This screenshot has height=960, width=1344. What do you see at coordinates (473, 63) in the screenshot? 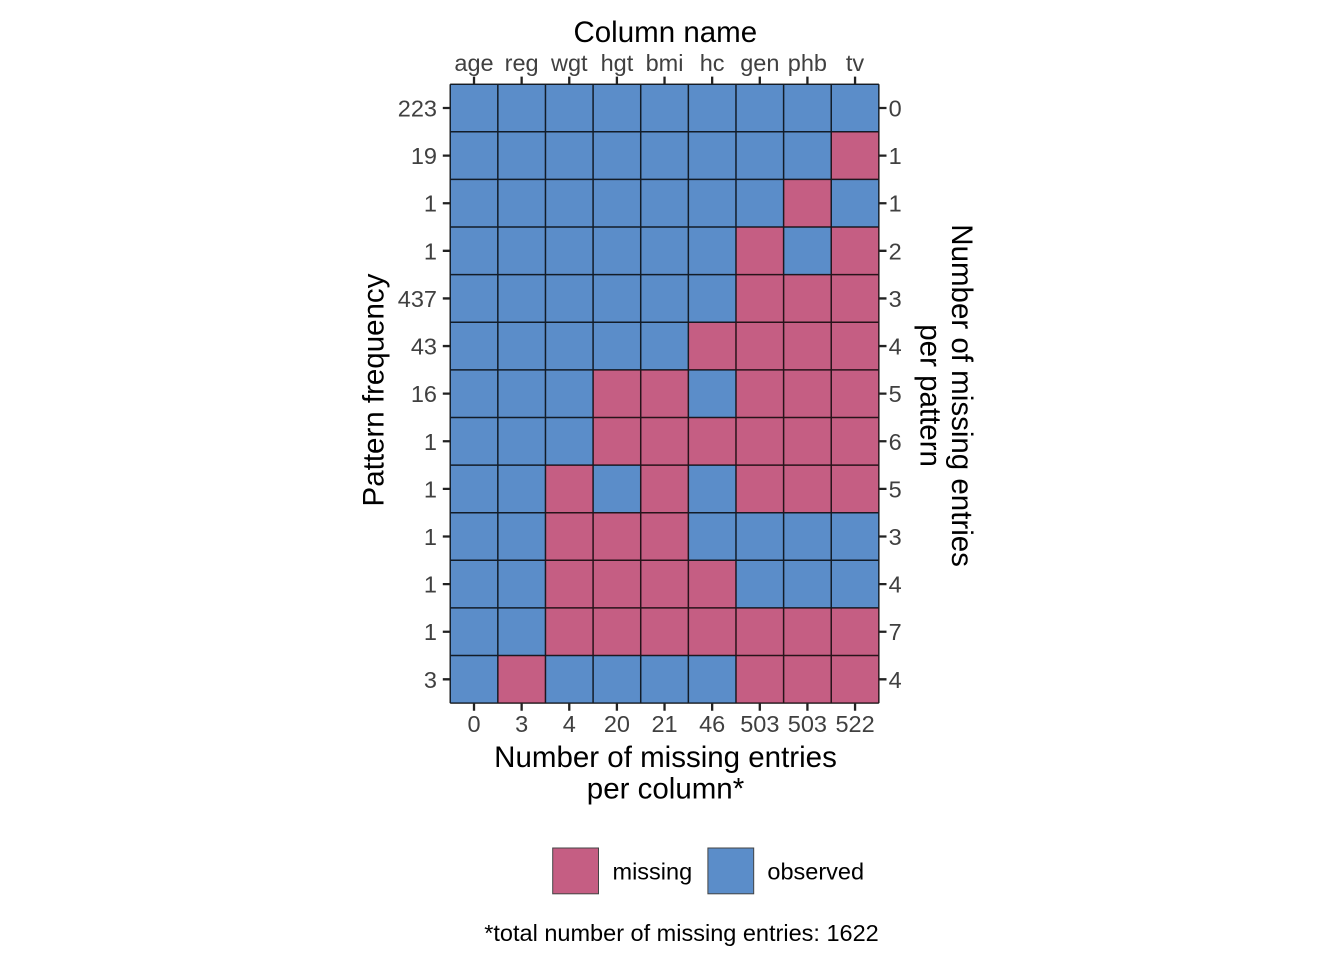
I see `svg-text: age` at bounding box center [473, 63].